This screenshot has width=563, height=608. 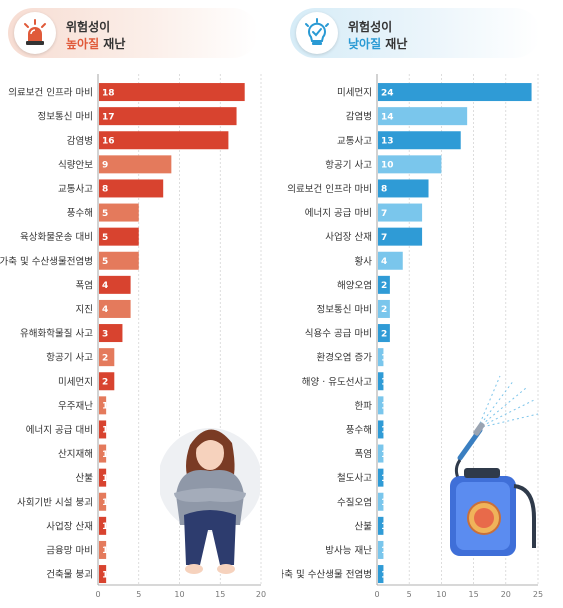 I want to click on x-tick-label: 20, so click(x=261, y=594).